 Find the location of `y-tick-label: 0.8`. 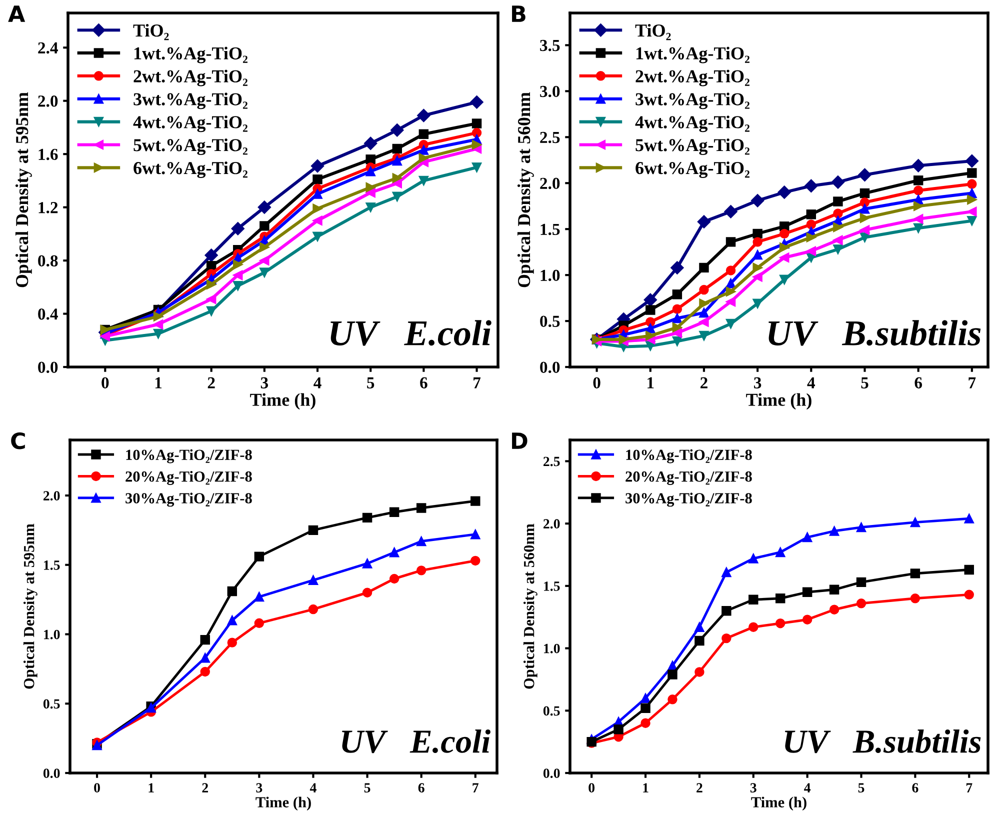

y-tick-label: 0.8 is located at coordinates (48, 261).